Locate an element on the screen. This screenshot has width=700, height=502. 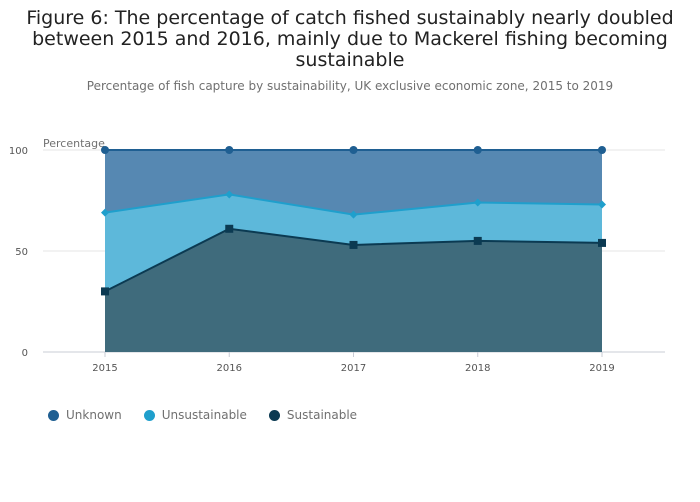
legend-swatch-unsustainable is located at coordinates (149, 415).